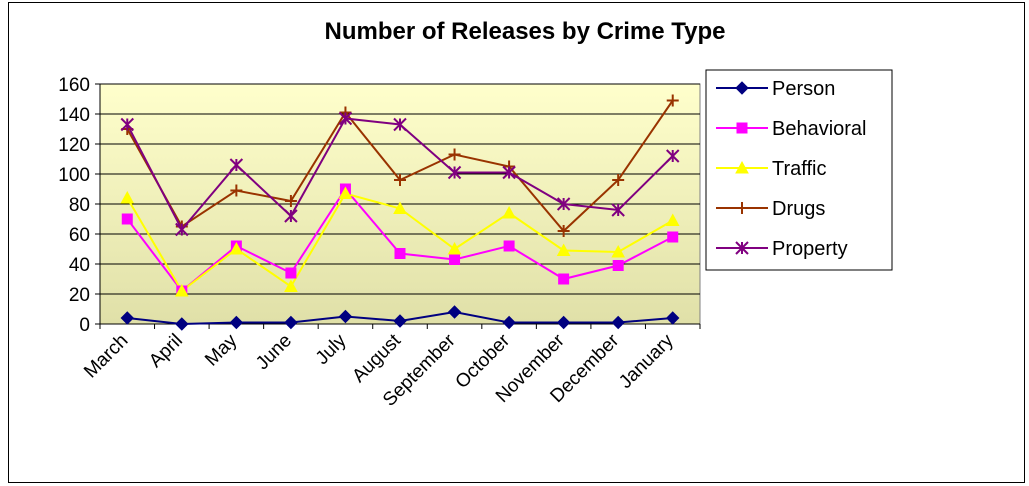 Image resolution: width=1029 pixels, height=486 pixels. What do you see at coordinates (803, 89) in the screenshot?
I see `legend-label-person: Person` at bounding box center [803, 89].